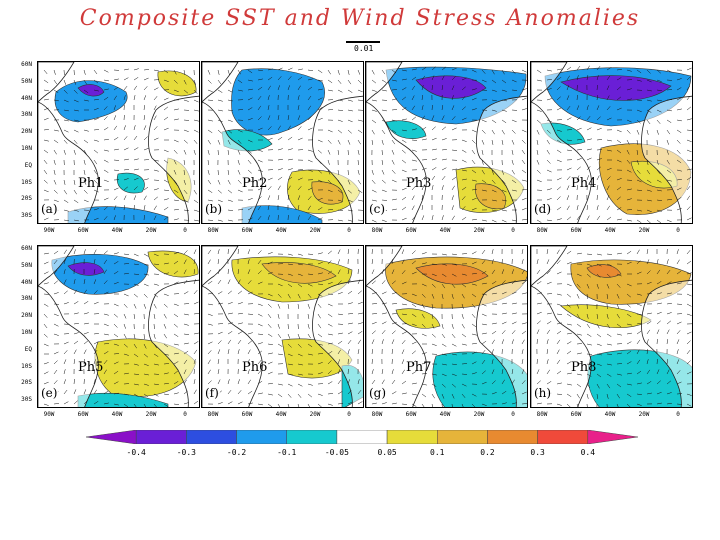 The height and width of the screenshot is (540, 720). Describe the element at coordinates (445, 414) in the screenshot. I see `x-axis-tick-label: 40W` at that location.